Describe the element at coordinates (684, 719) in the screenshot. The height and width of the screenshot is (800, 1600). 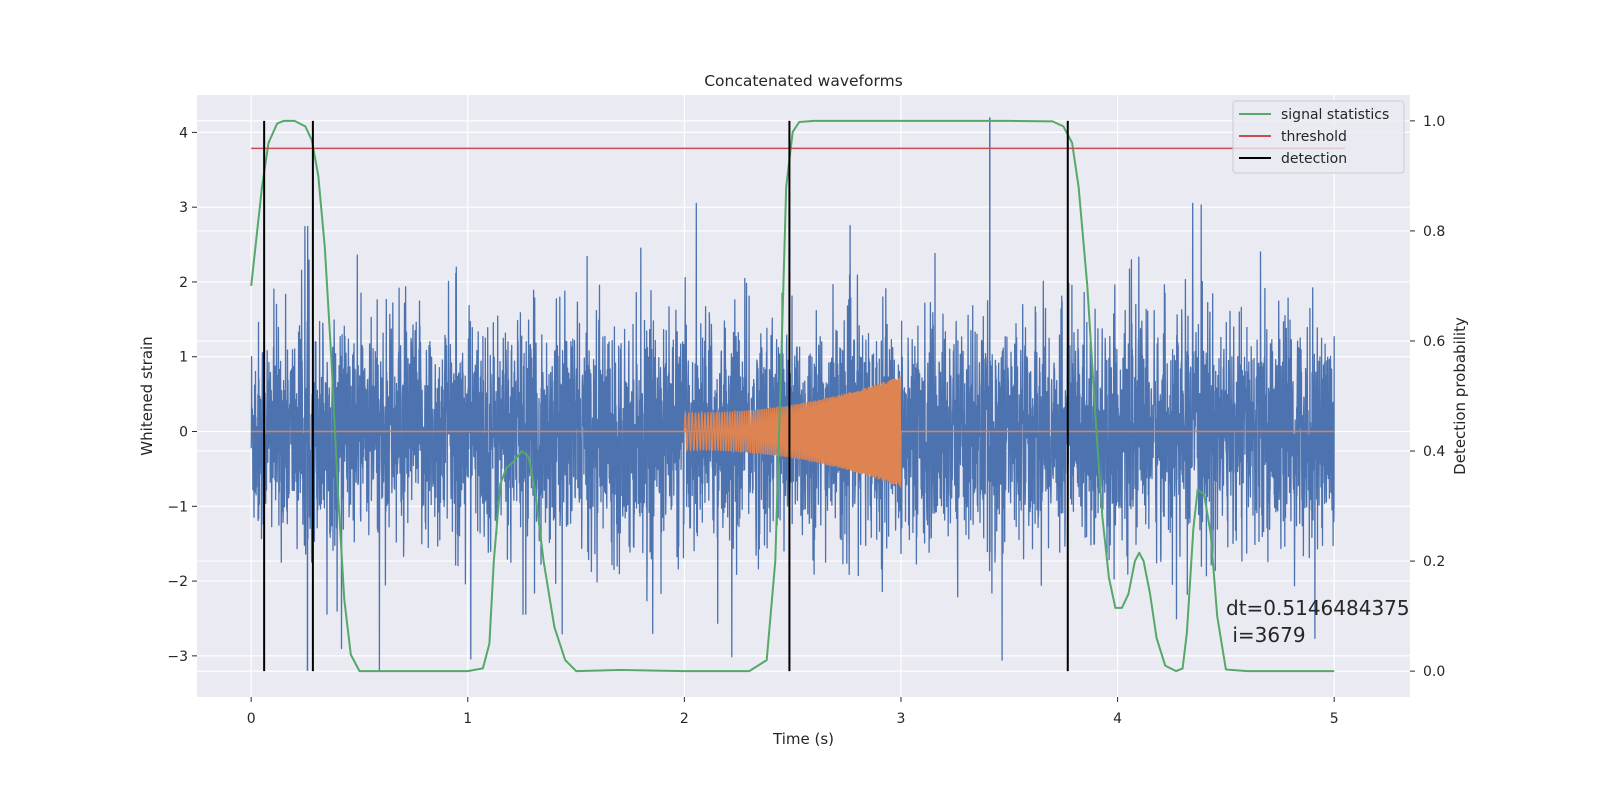
I see `x-tick-label: 2` at that location.